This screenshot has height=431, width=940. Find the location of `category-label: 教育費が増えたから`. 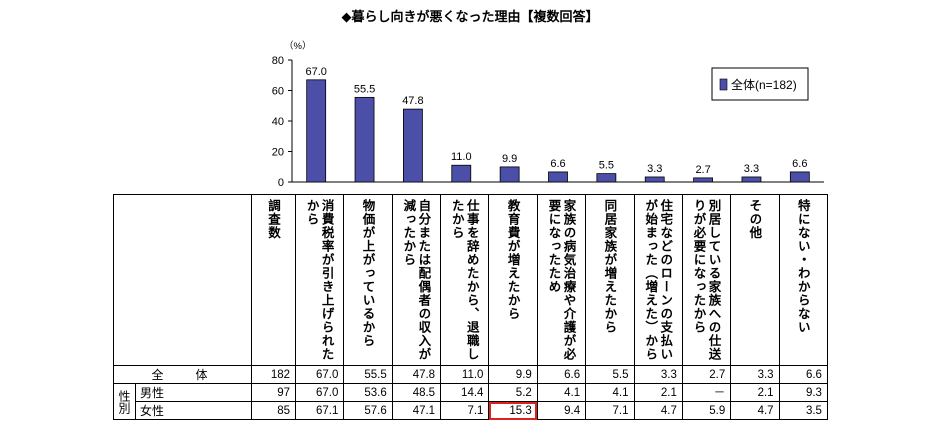

category-label: 教育費が増えたから is located at coordinates (513, 260).